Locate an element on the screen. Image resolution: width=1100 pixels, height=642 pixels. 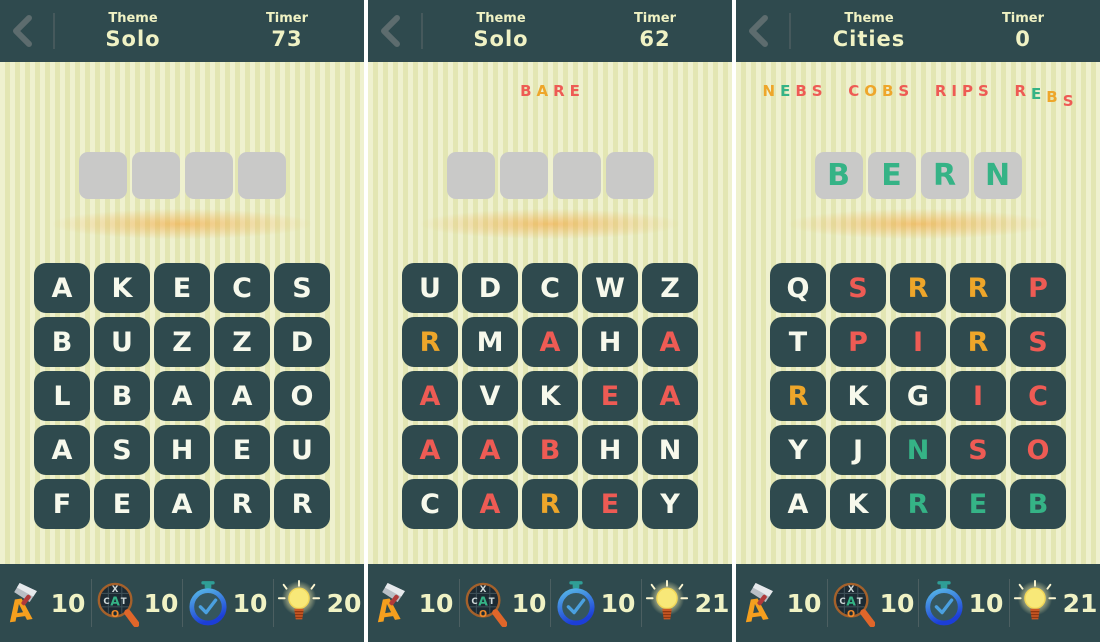
tile-letter: R is located at coordinates (918, 288).